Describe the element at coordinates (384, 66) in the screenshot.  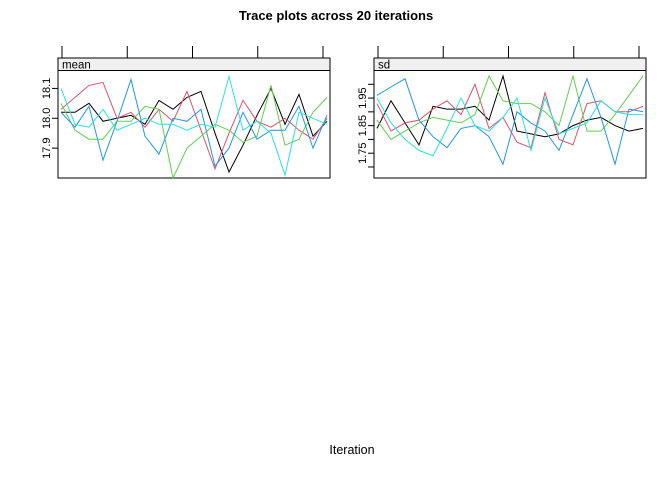
I see `strip-label-sd: sd` at that location.